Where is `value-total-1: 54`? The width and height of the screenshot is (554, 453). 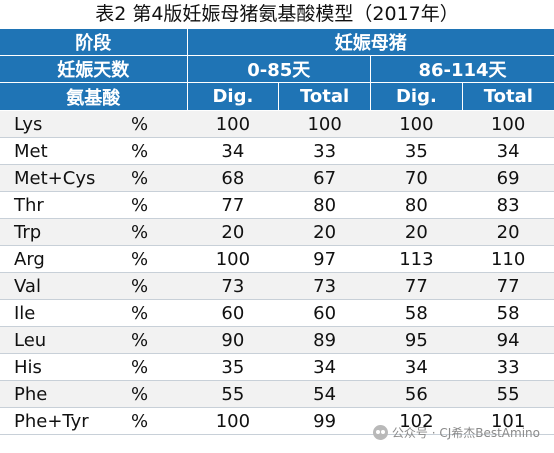
value-total-1: 54 is located at coordinates (324, 394).